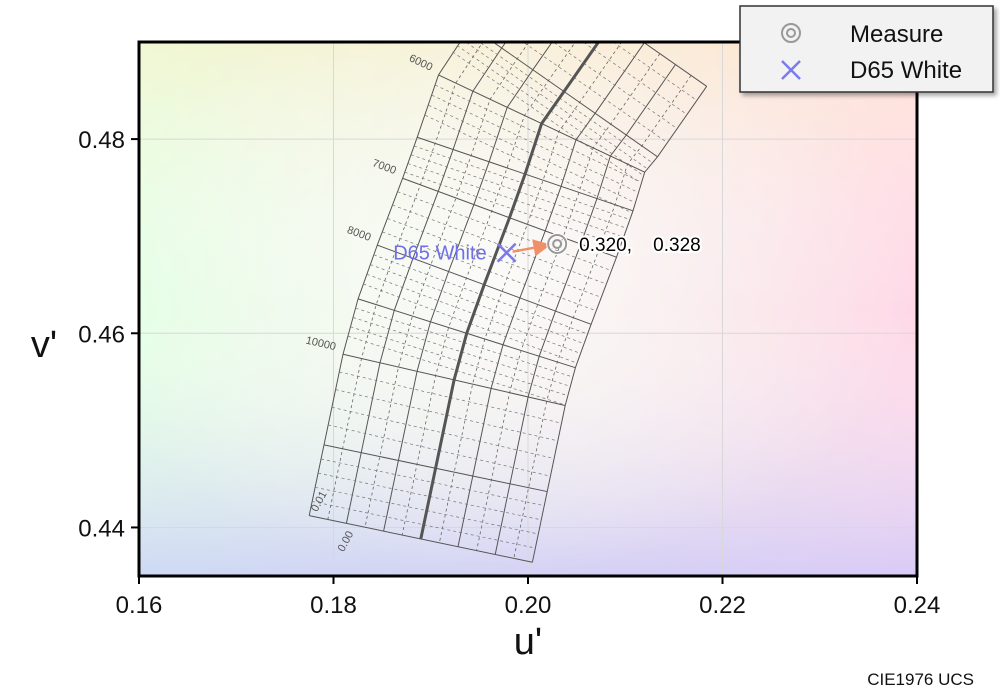 Image resolution: width=1000 pixels, height=695 pixels. I want to click on y-axis-ticks: 0.44 0.46 0.48, so click(108, 334).